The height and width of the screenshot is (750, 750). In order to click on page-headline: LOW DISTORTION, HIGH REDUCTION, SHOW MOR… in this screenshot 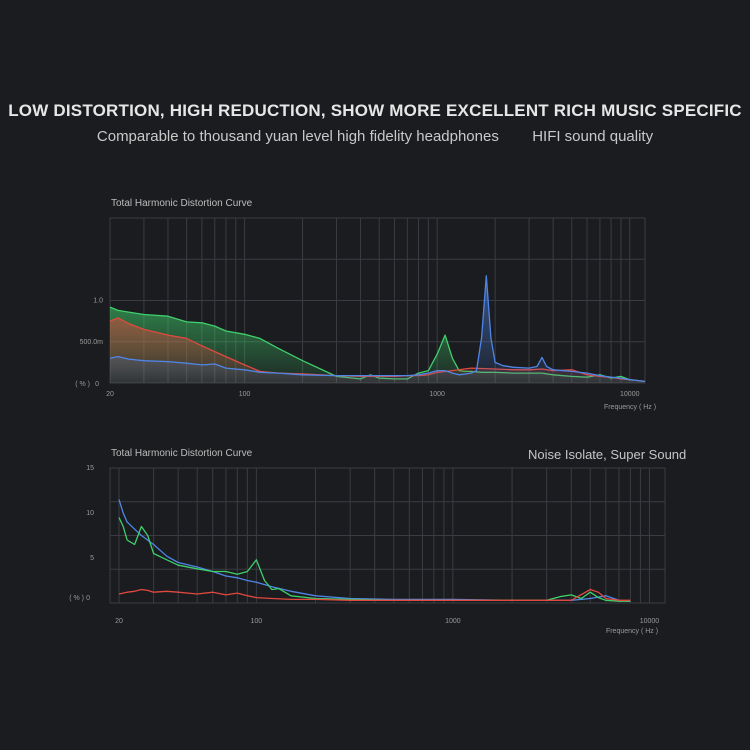, I will do `click(375, 110)`.